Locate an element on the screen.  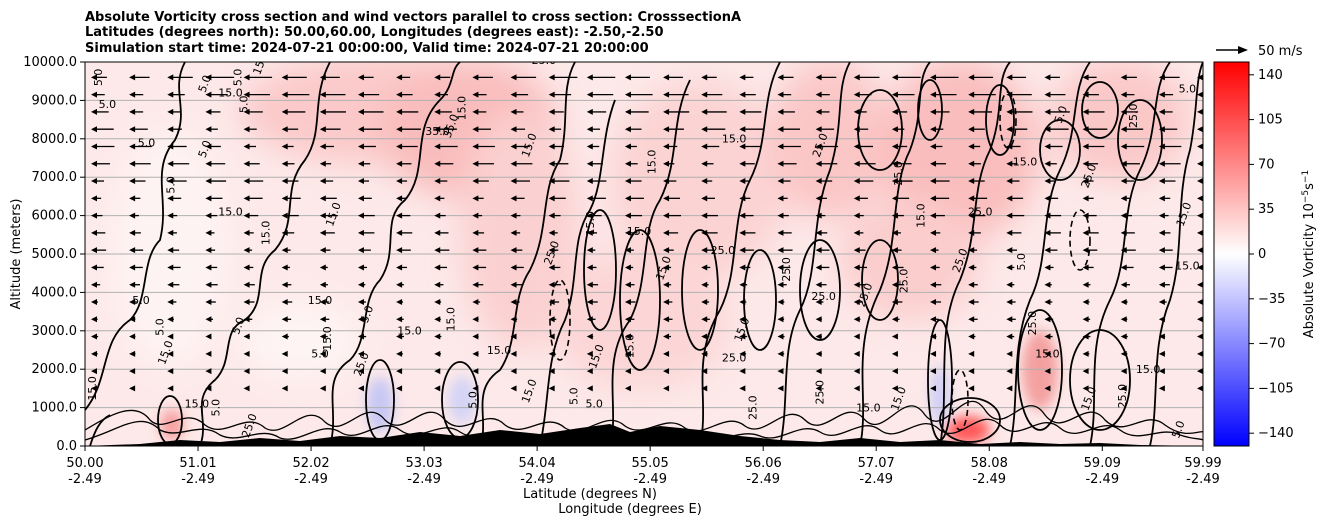
y-tick-label: 2000.0 is located at coordinates (55, 369).